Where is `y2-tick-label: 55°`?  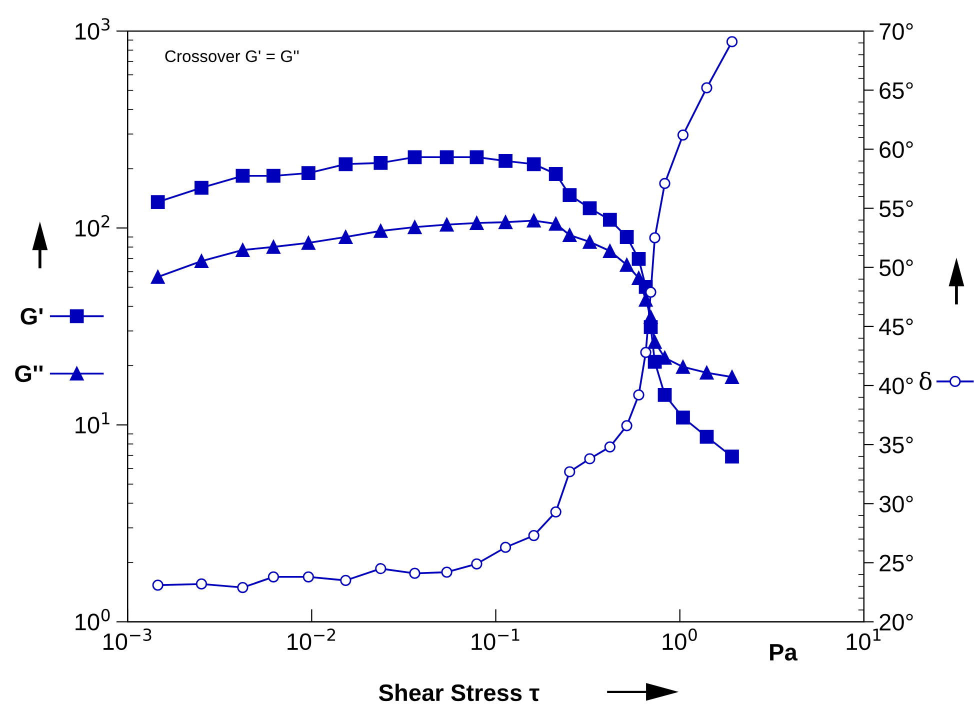 y2-tick-label: 55° is located at coordinates (896, 209).